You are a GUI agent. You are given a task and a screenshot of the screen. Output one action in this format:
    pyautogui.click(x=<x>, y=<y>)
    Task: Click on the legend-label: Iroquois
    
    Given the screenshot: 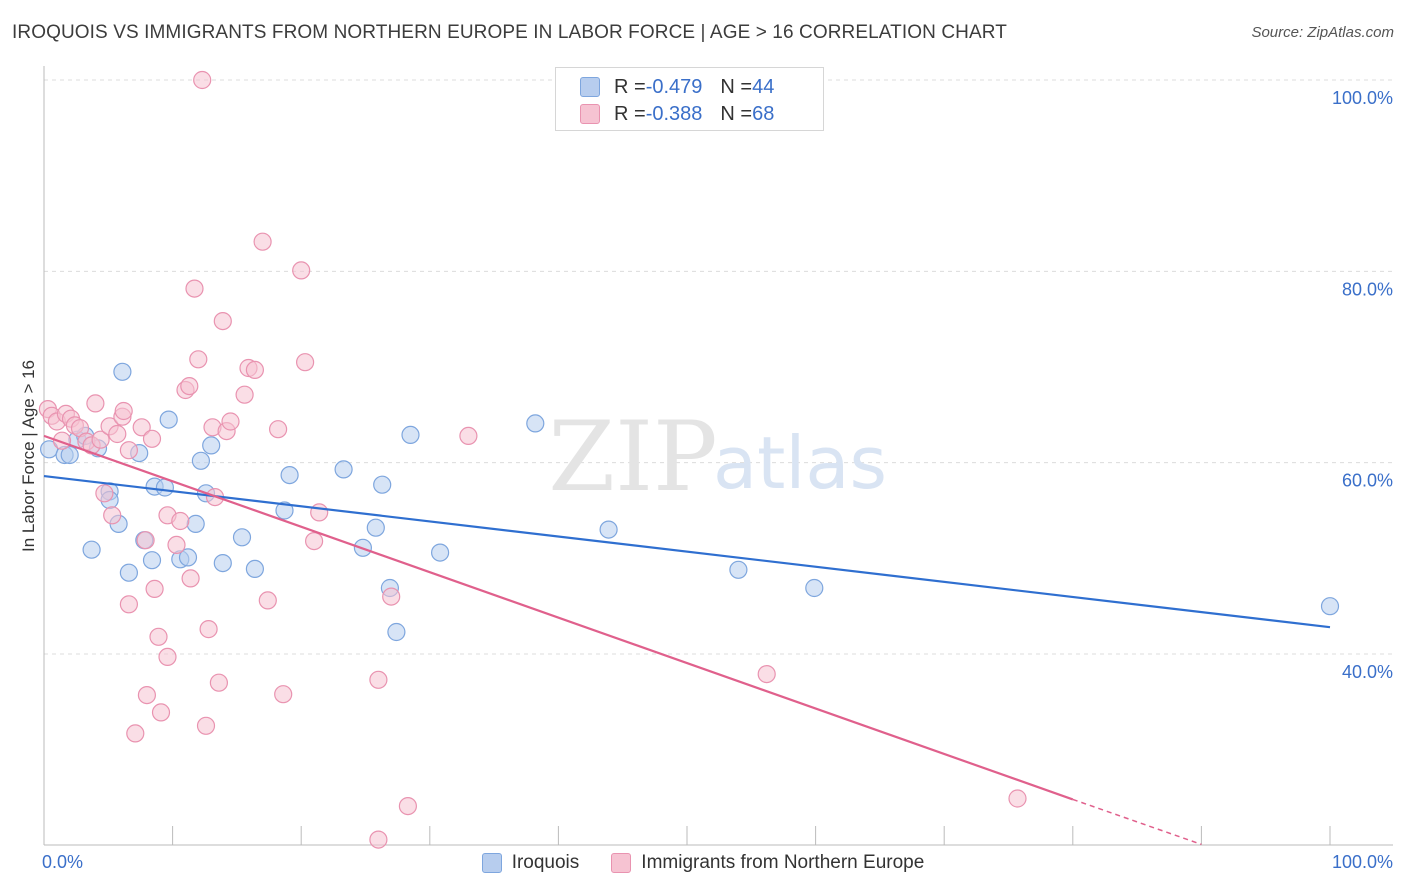 What is the action you would take?
    pyautogui.click(x=545, y=862)
    